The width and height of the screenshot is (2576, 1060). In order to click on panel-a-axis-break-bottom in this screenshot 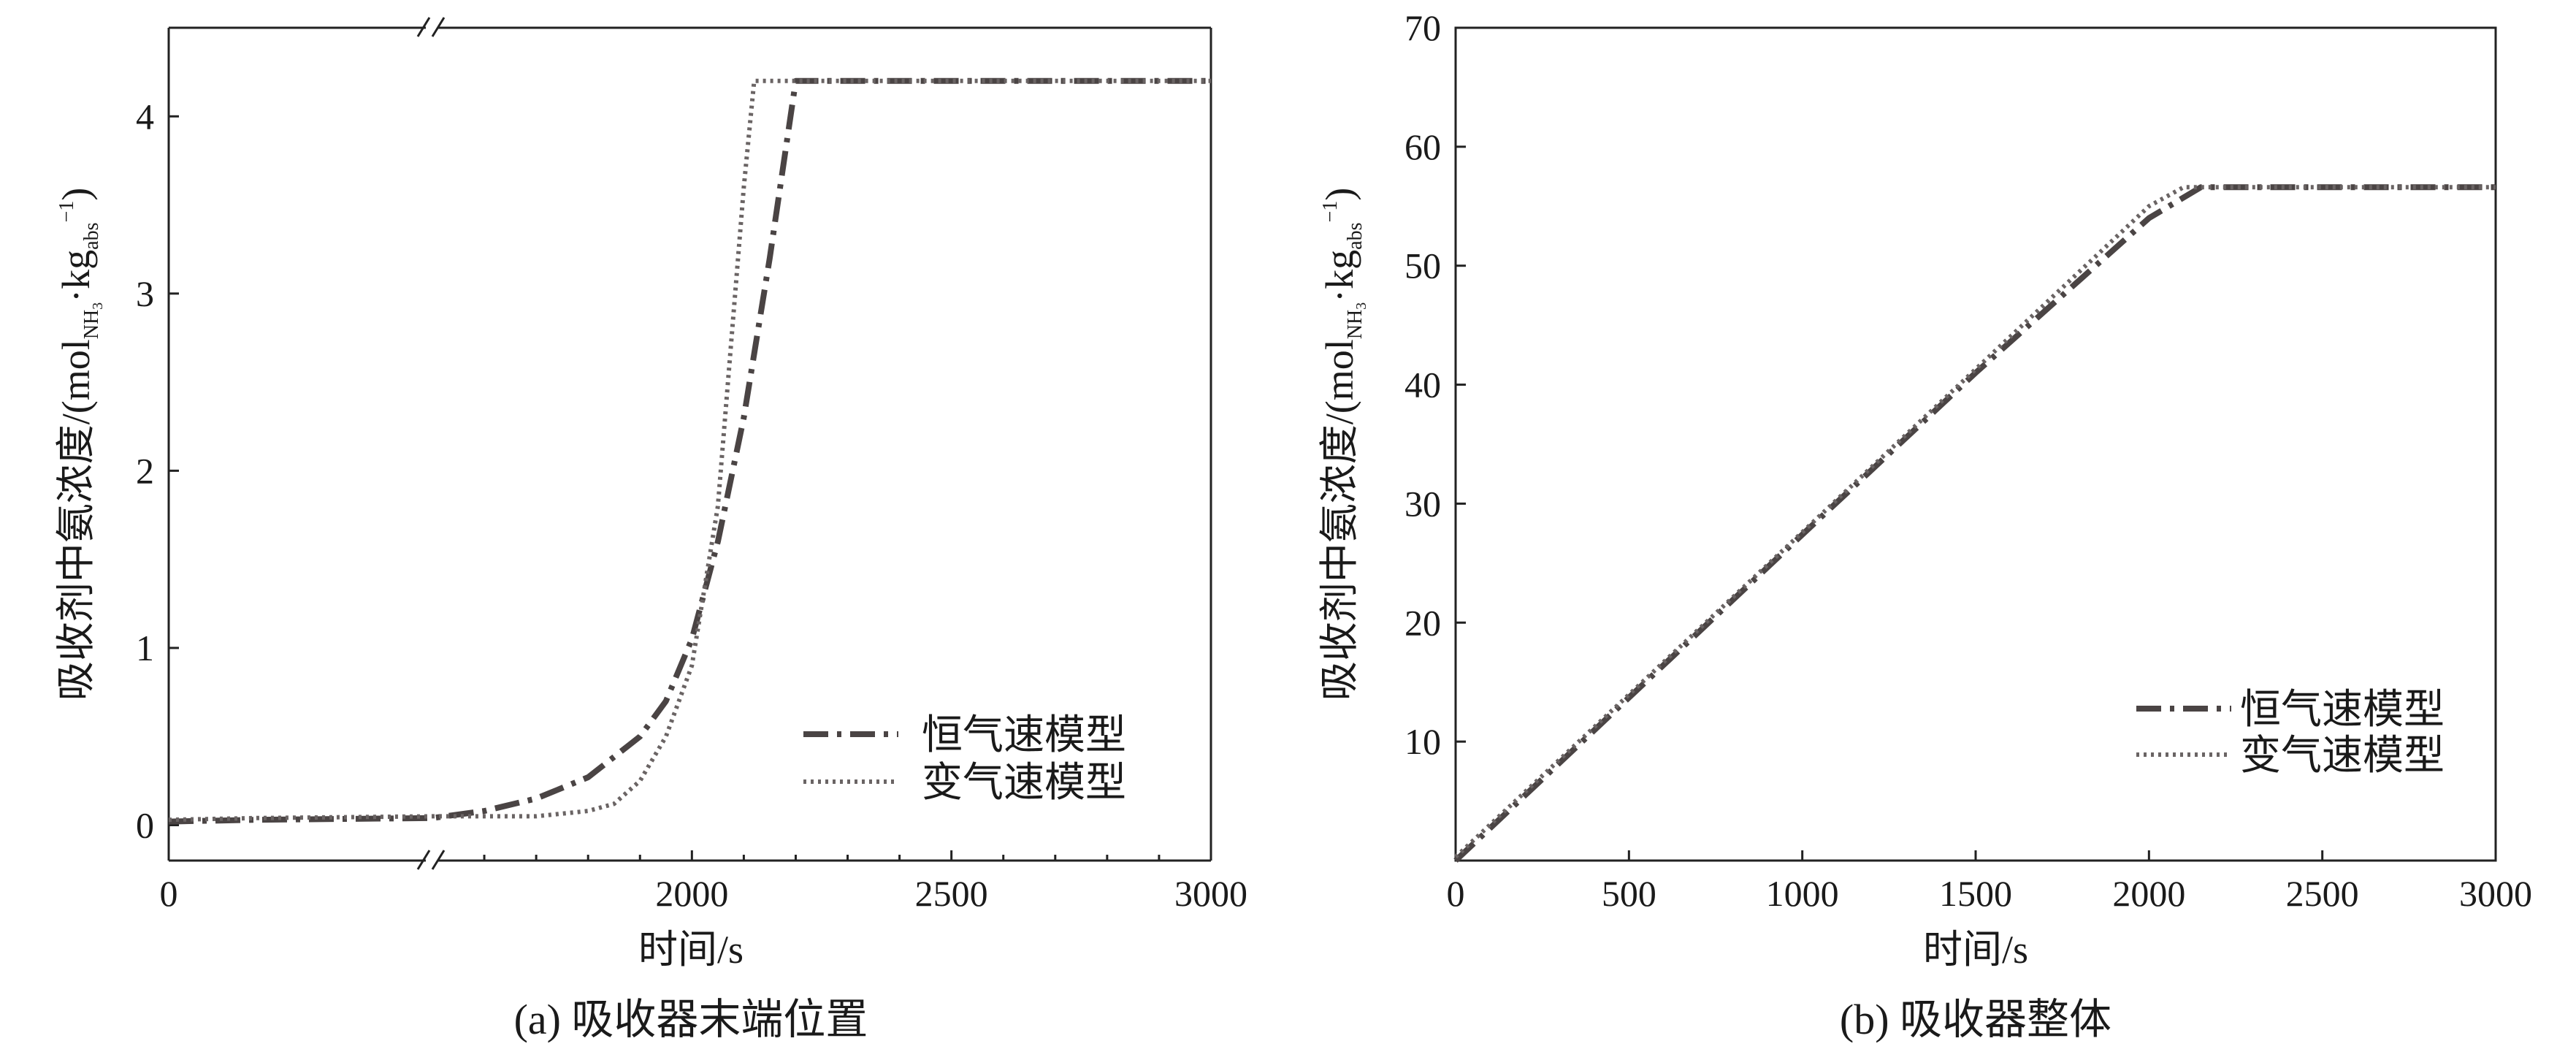, I will do `click(431, 860)`.